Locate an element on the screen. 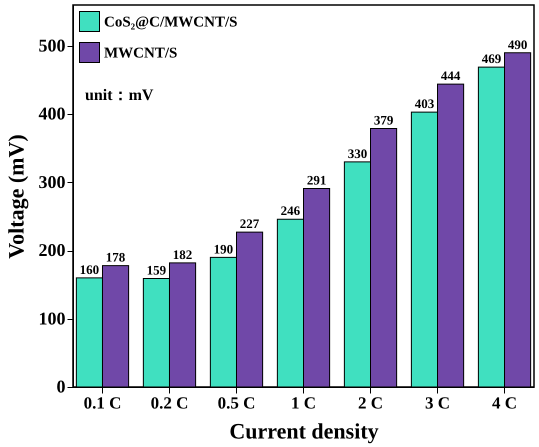 This screenshot has height=447, width=539. y-tick-label: 500 is located at coordinates (52, 45).